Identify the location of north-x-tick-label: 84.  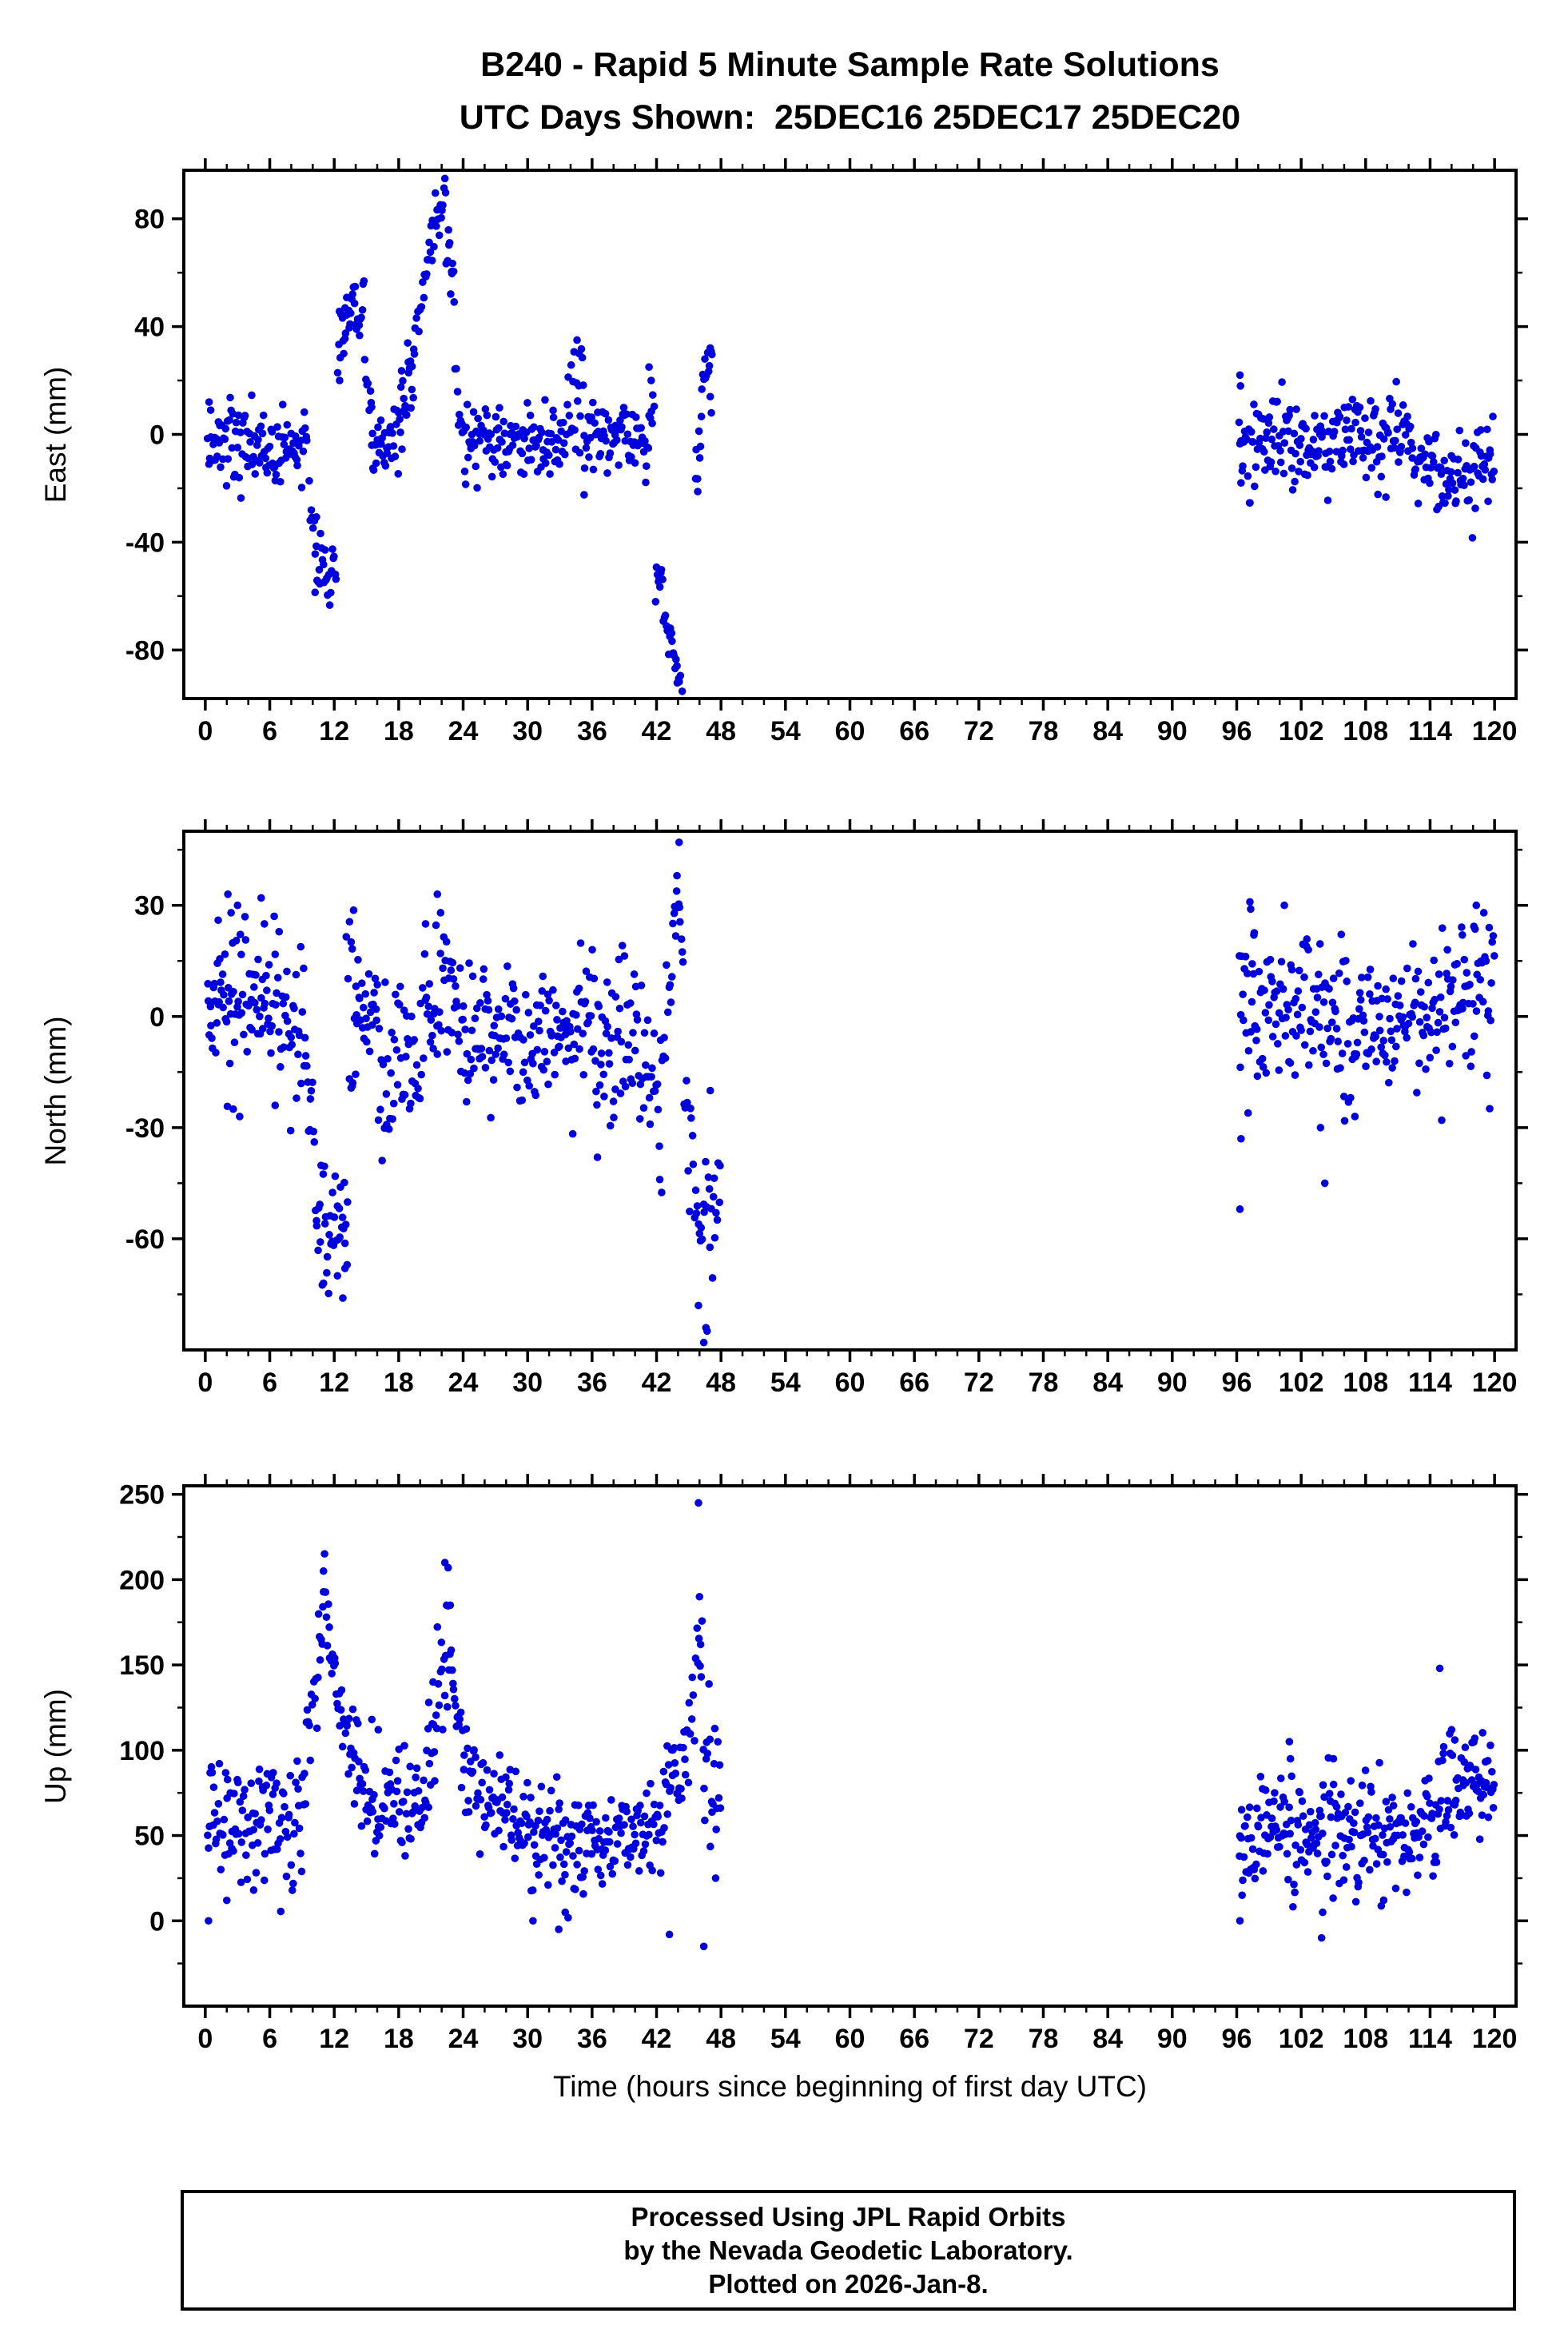
(1107, 1383).